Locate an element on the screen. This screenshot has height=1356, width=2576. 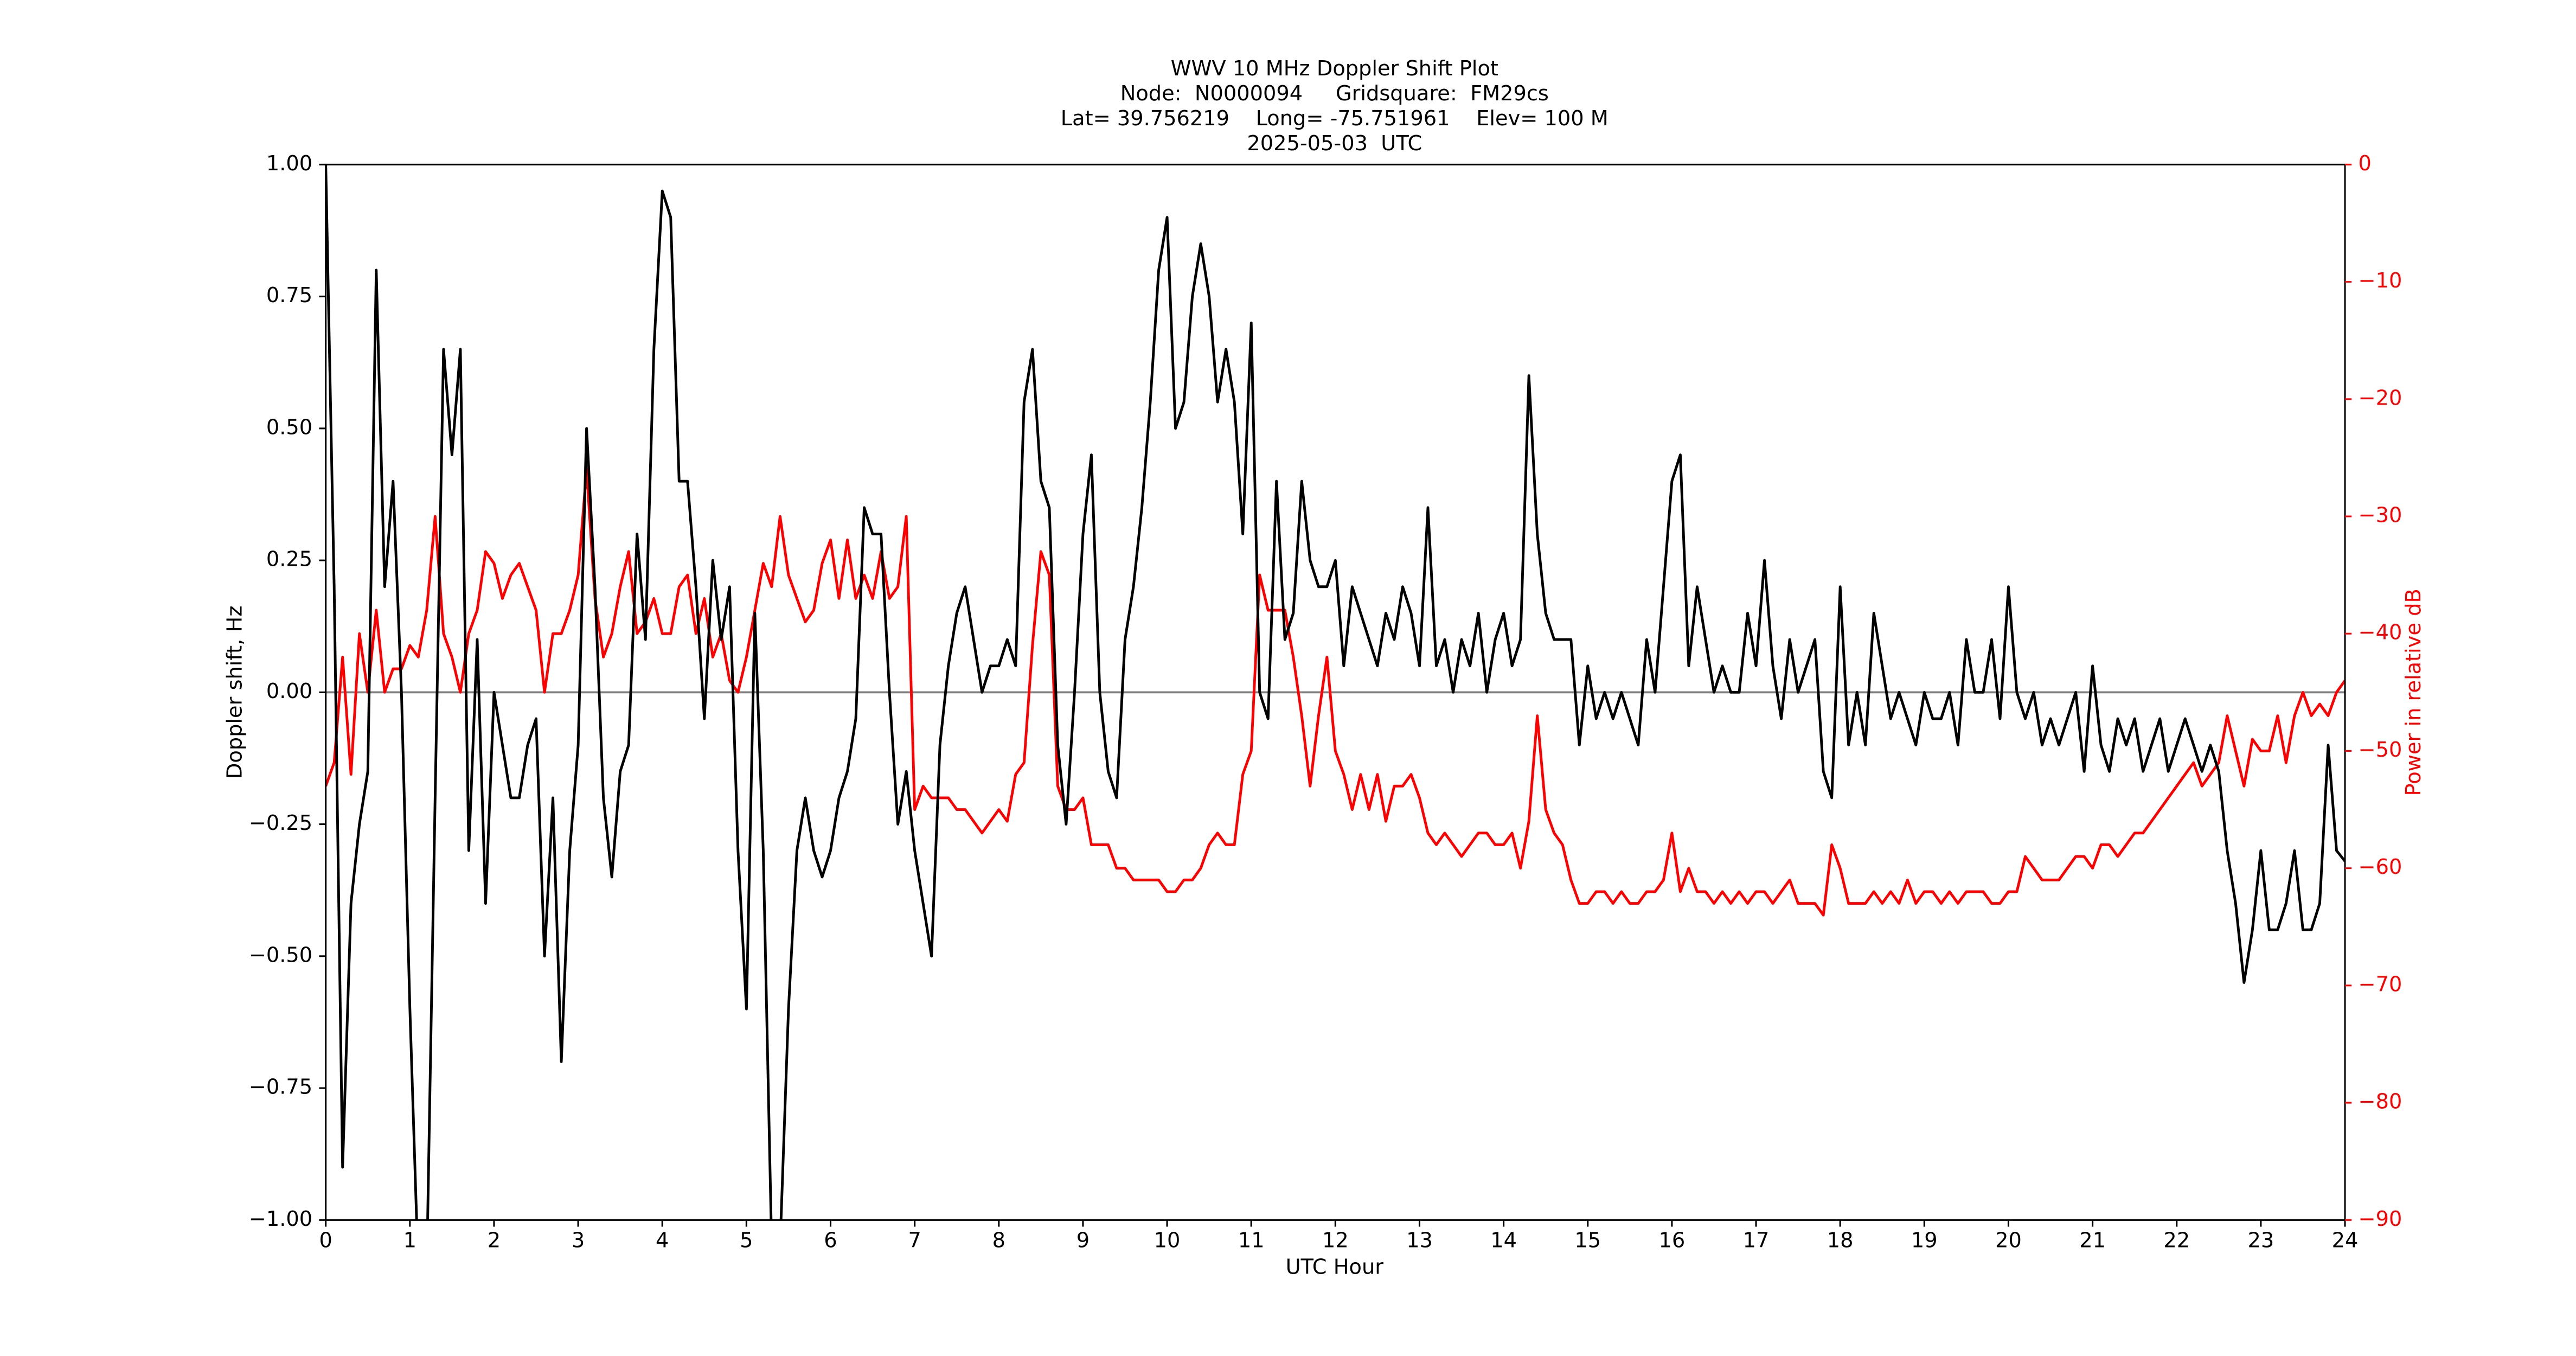
y2-tick-label: −60 is located at coordinates (2380, 867).